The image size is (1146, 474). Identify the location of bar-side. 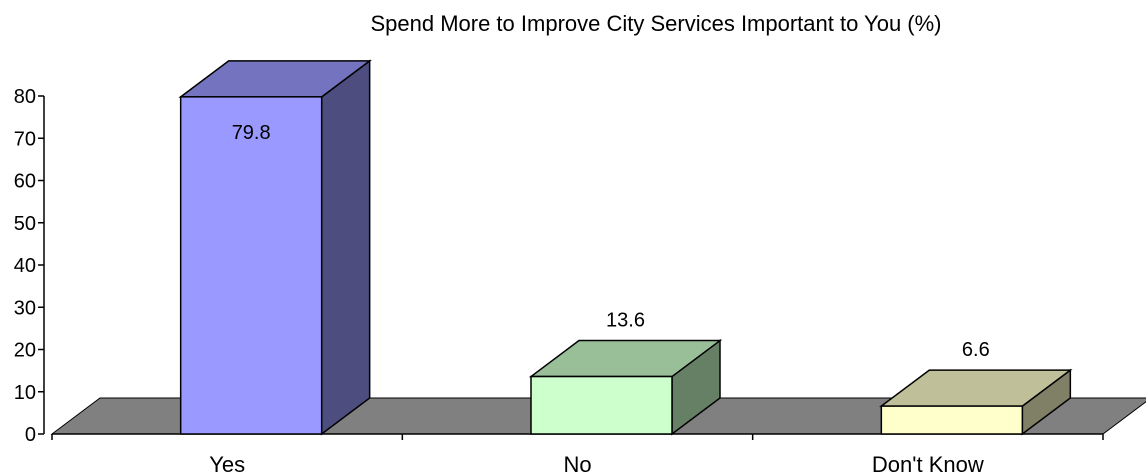
(345, 247).